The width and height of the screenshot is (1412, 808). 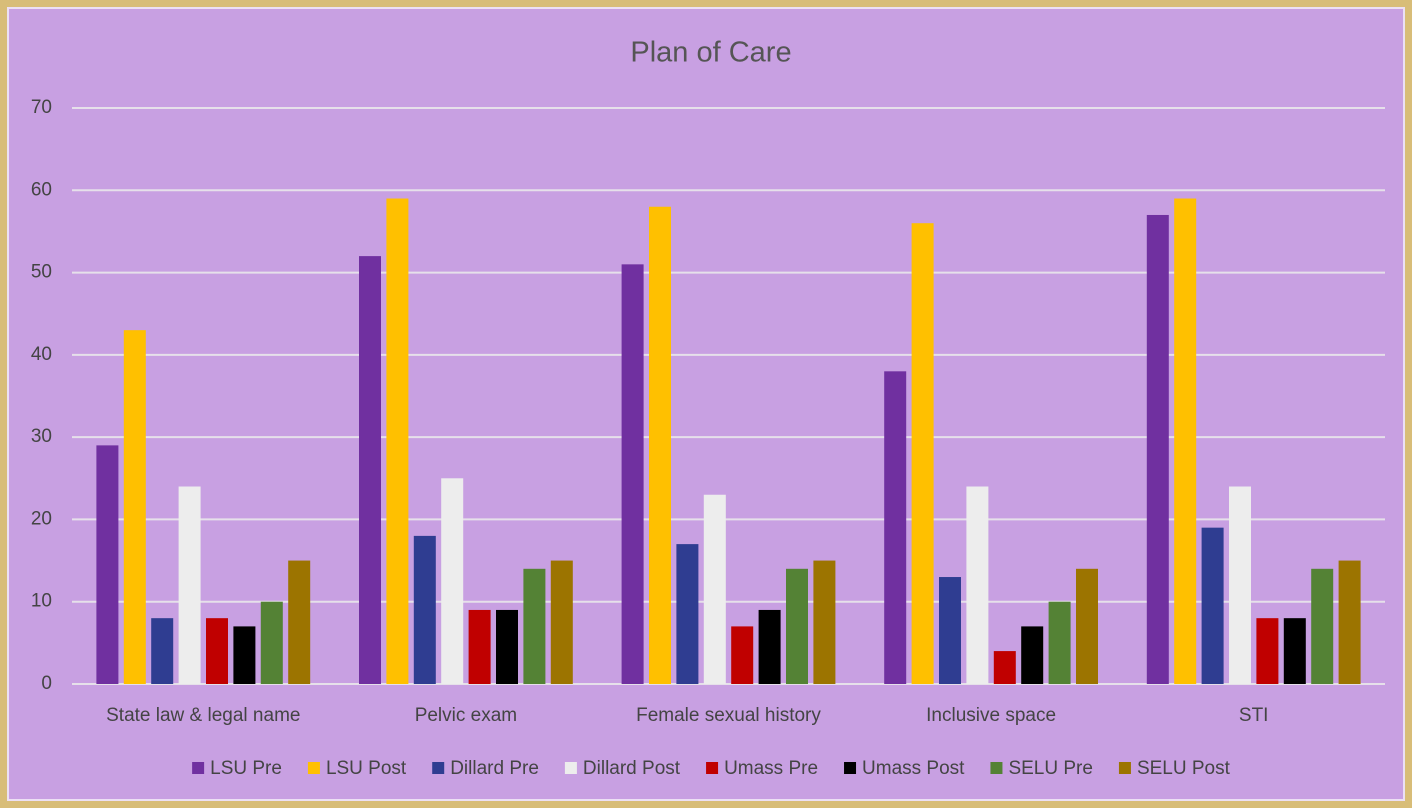 What do you see at coordinates (728, 715) in the screenshot?
I see `x-tick-label: Female sexual history` at bounding box center [728, 715].